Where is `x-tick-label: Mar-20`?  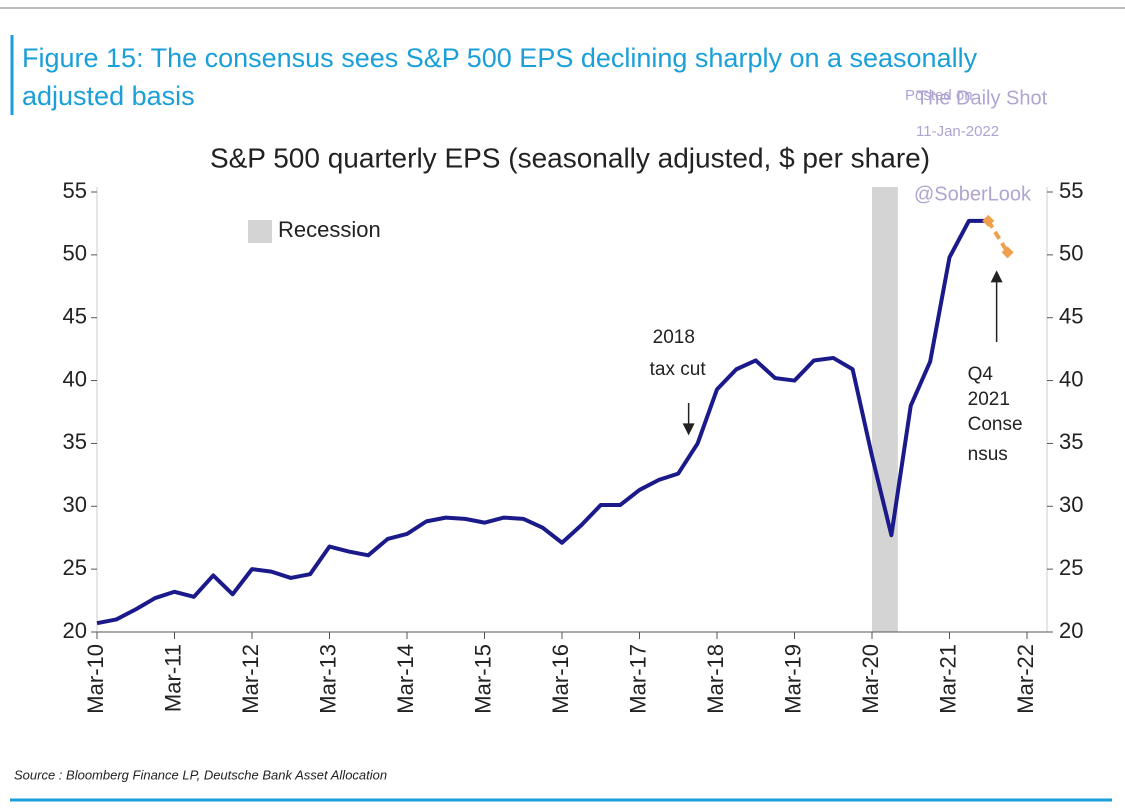 x-tick-label: Mar-20 is located at coordinates (870, 679).